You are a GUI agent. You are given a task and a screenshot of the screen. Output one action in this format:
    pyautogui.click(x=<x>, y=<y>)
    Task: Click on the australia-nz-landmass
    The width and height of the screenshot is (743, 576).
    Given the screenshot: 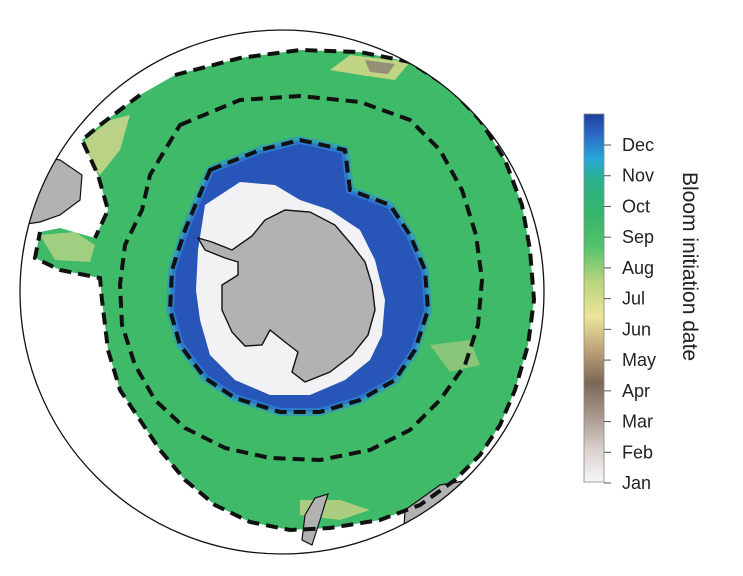 What is the action you would take?
    pyautogui.click(x=315, y=519)
    